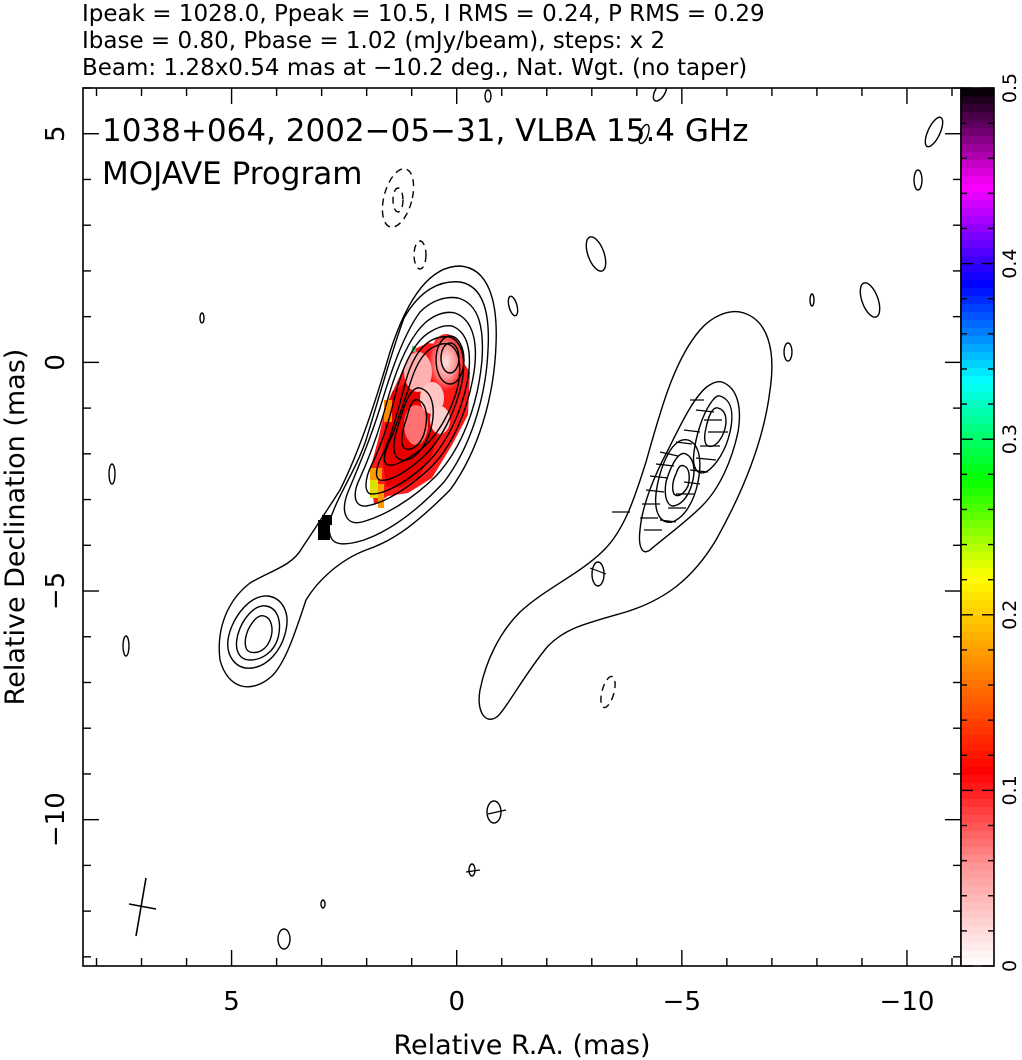 The height and width of the screenshot is (1060, 1022). What do you see at coordinates (1010, 790) in the screenshot?
I see `colorbar-tick-label: 0.1` at bounding box center [1010, 790].